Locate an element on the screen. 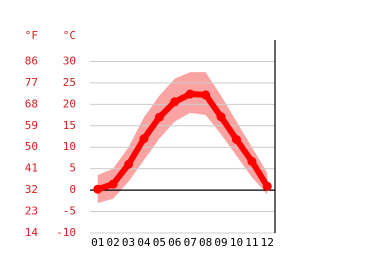 This screenshot has width=365, height=273. y-tick-label: 5 is located at coordinates (72, 168).